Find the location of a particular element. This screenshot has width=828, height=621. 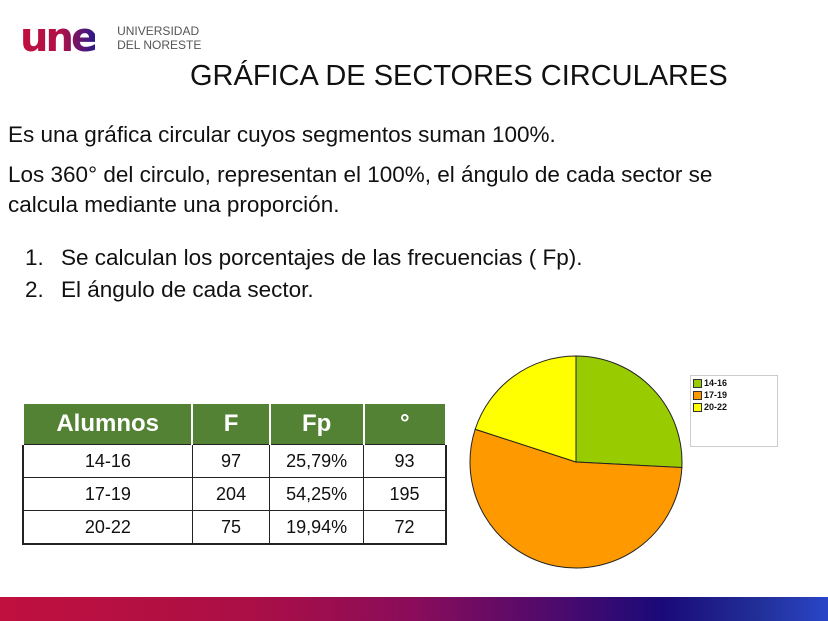

step-number: 1. is located at coordinates (34, 257).